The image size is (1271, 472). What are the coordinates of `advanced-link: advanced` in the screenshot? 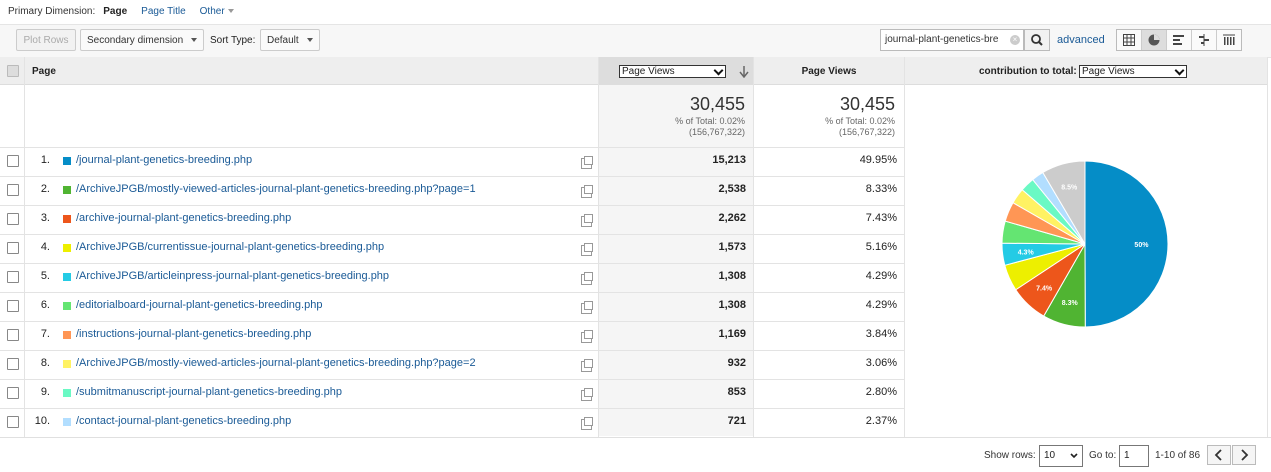 It's located at (1081, 40).